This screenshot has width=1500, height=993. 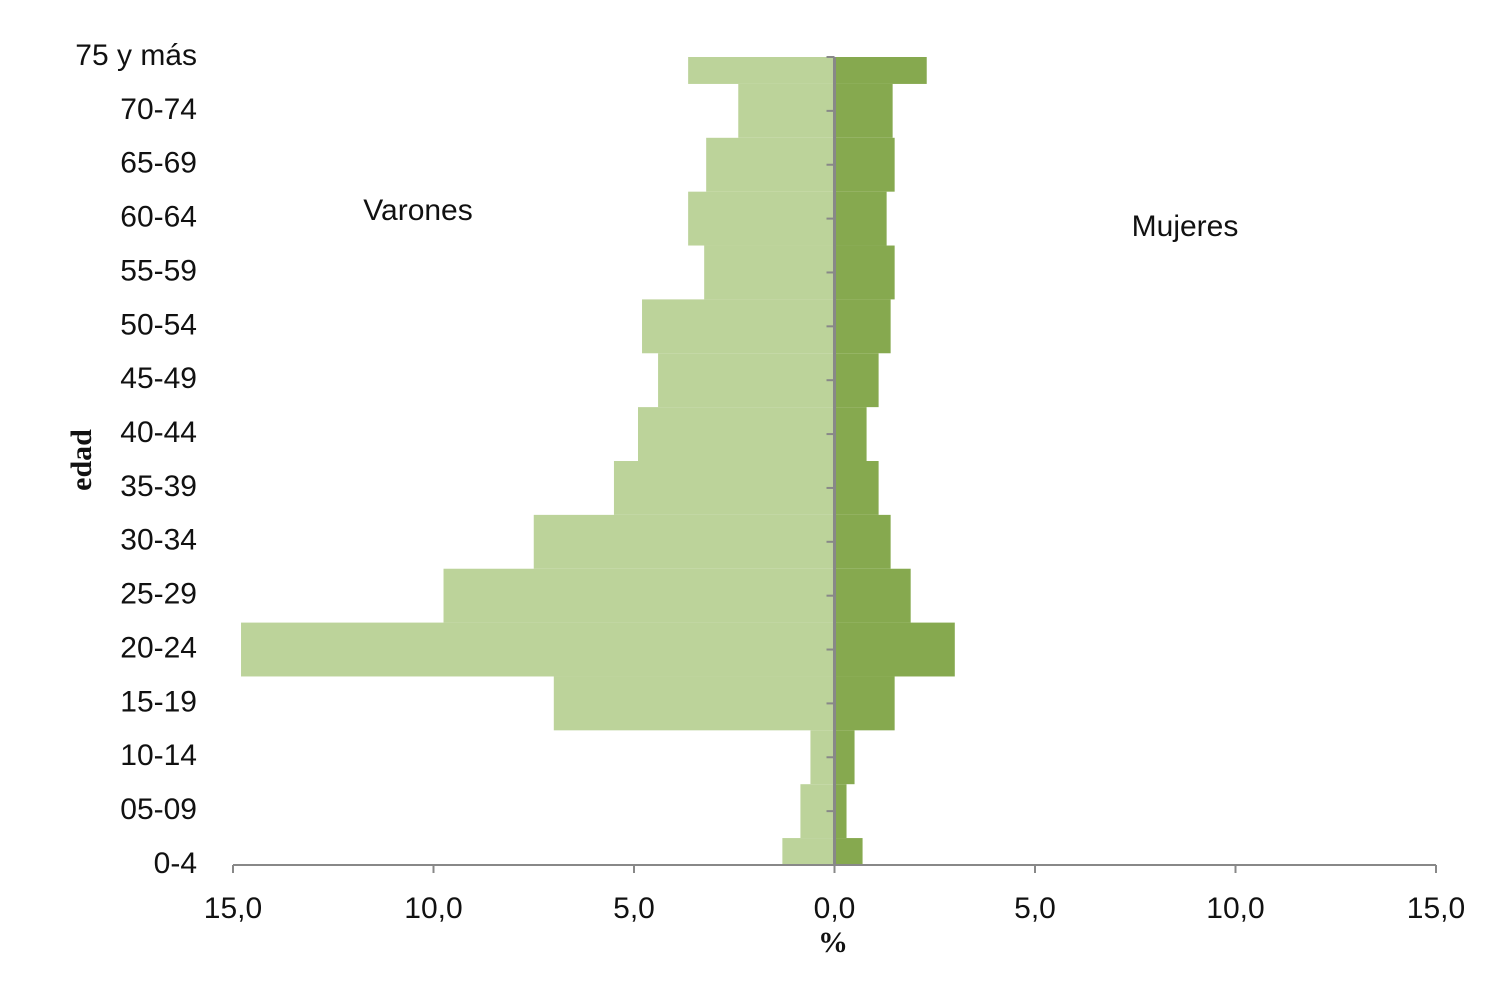 What do you see at coordinates (158, 594) in the screenshot?
I see `y-tick-label: 25-29` at bounding box center [158, 594].